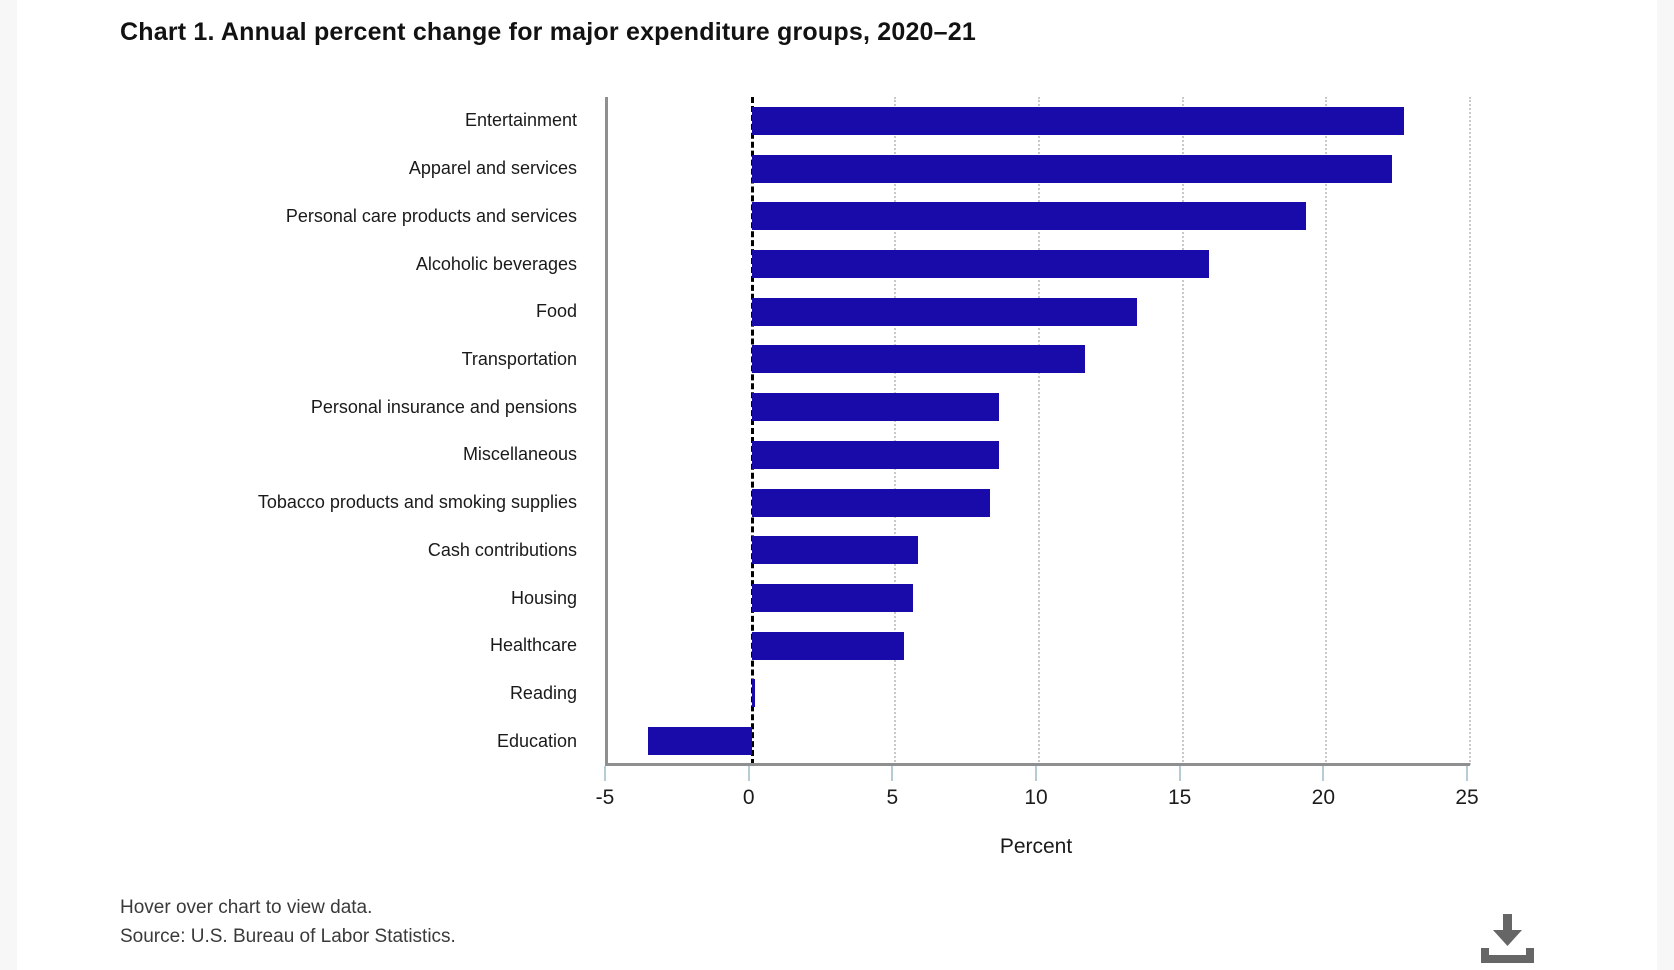 Image resolution: width=1674 pixels, height=970 pixels. Describe the element at coordinates (533, 645) in the screenshot. I see `category-label: Healthcare` at that location.